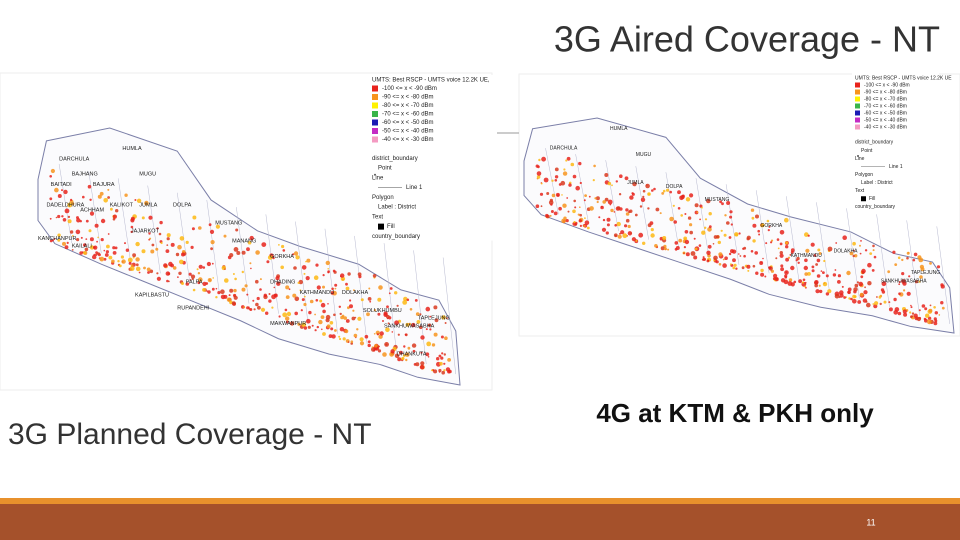  I want to click on district-label: DHANKUTA, so click(412, 355).